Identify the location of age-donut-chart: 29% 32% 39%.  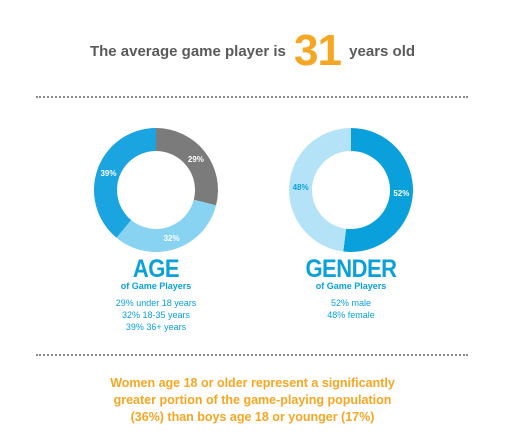
(156, 190).